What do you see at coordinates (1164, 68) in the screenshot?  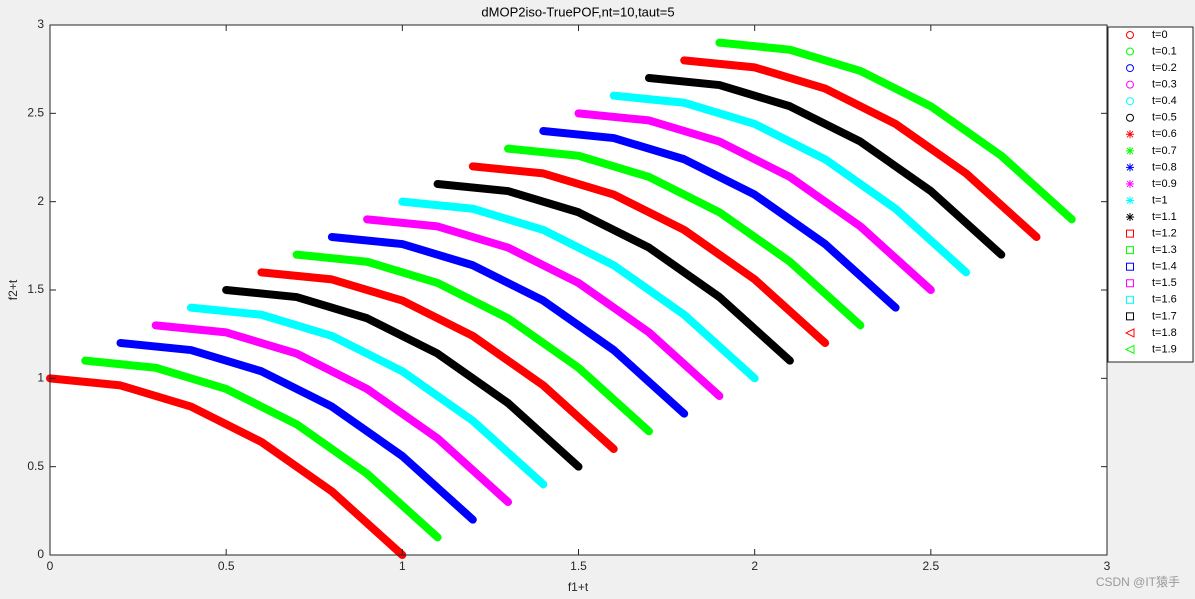 I see `legend-label: t=0.2` at bounding box center [1164, 68].